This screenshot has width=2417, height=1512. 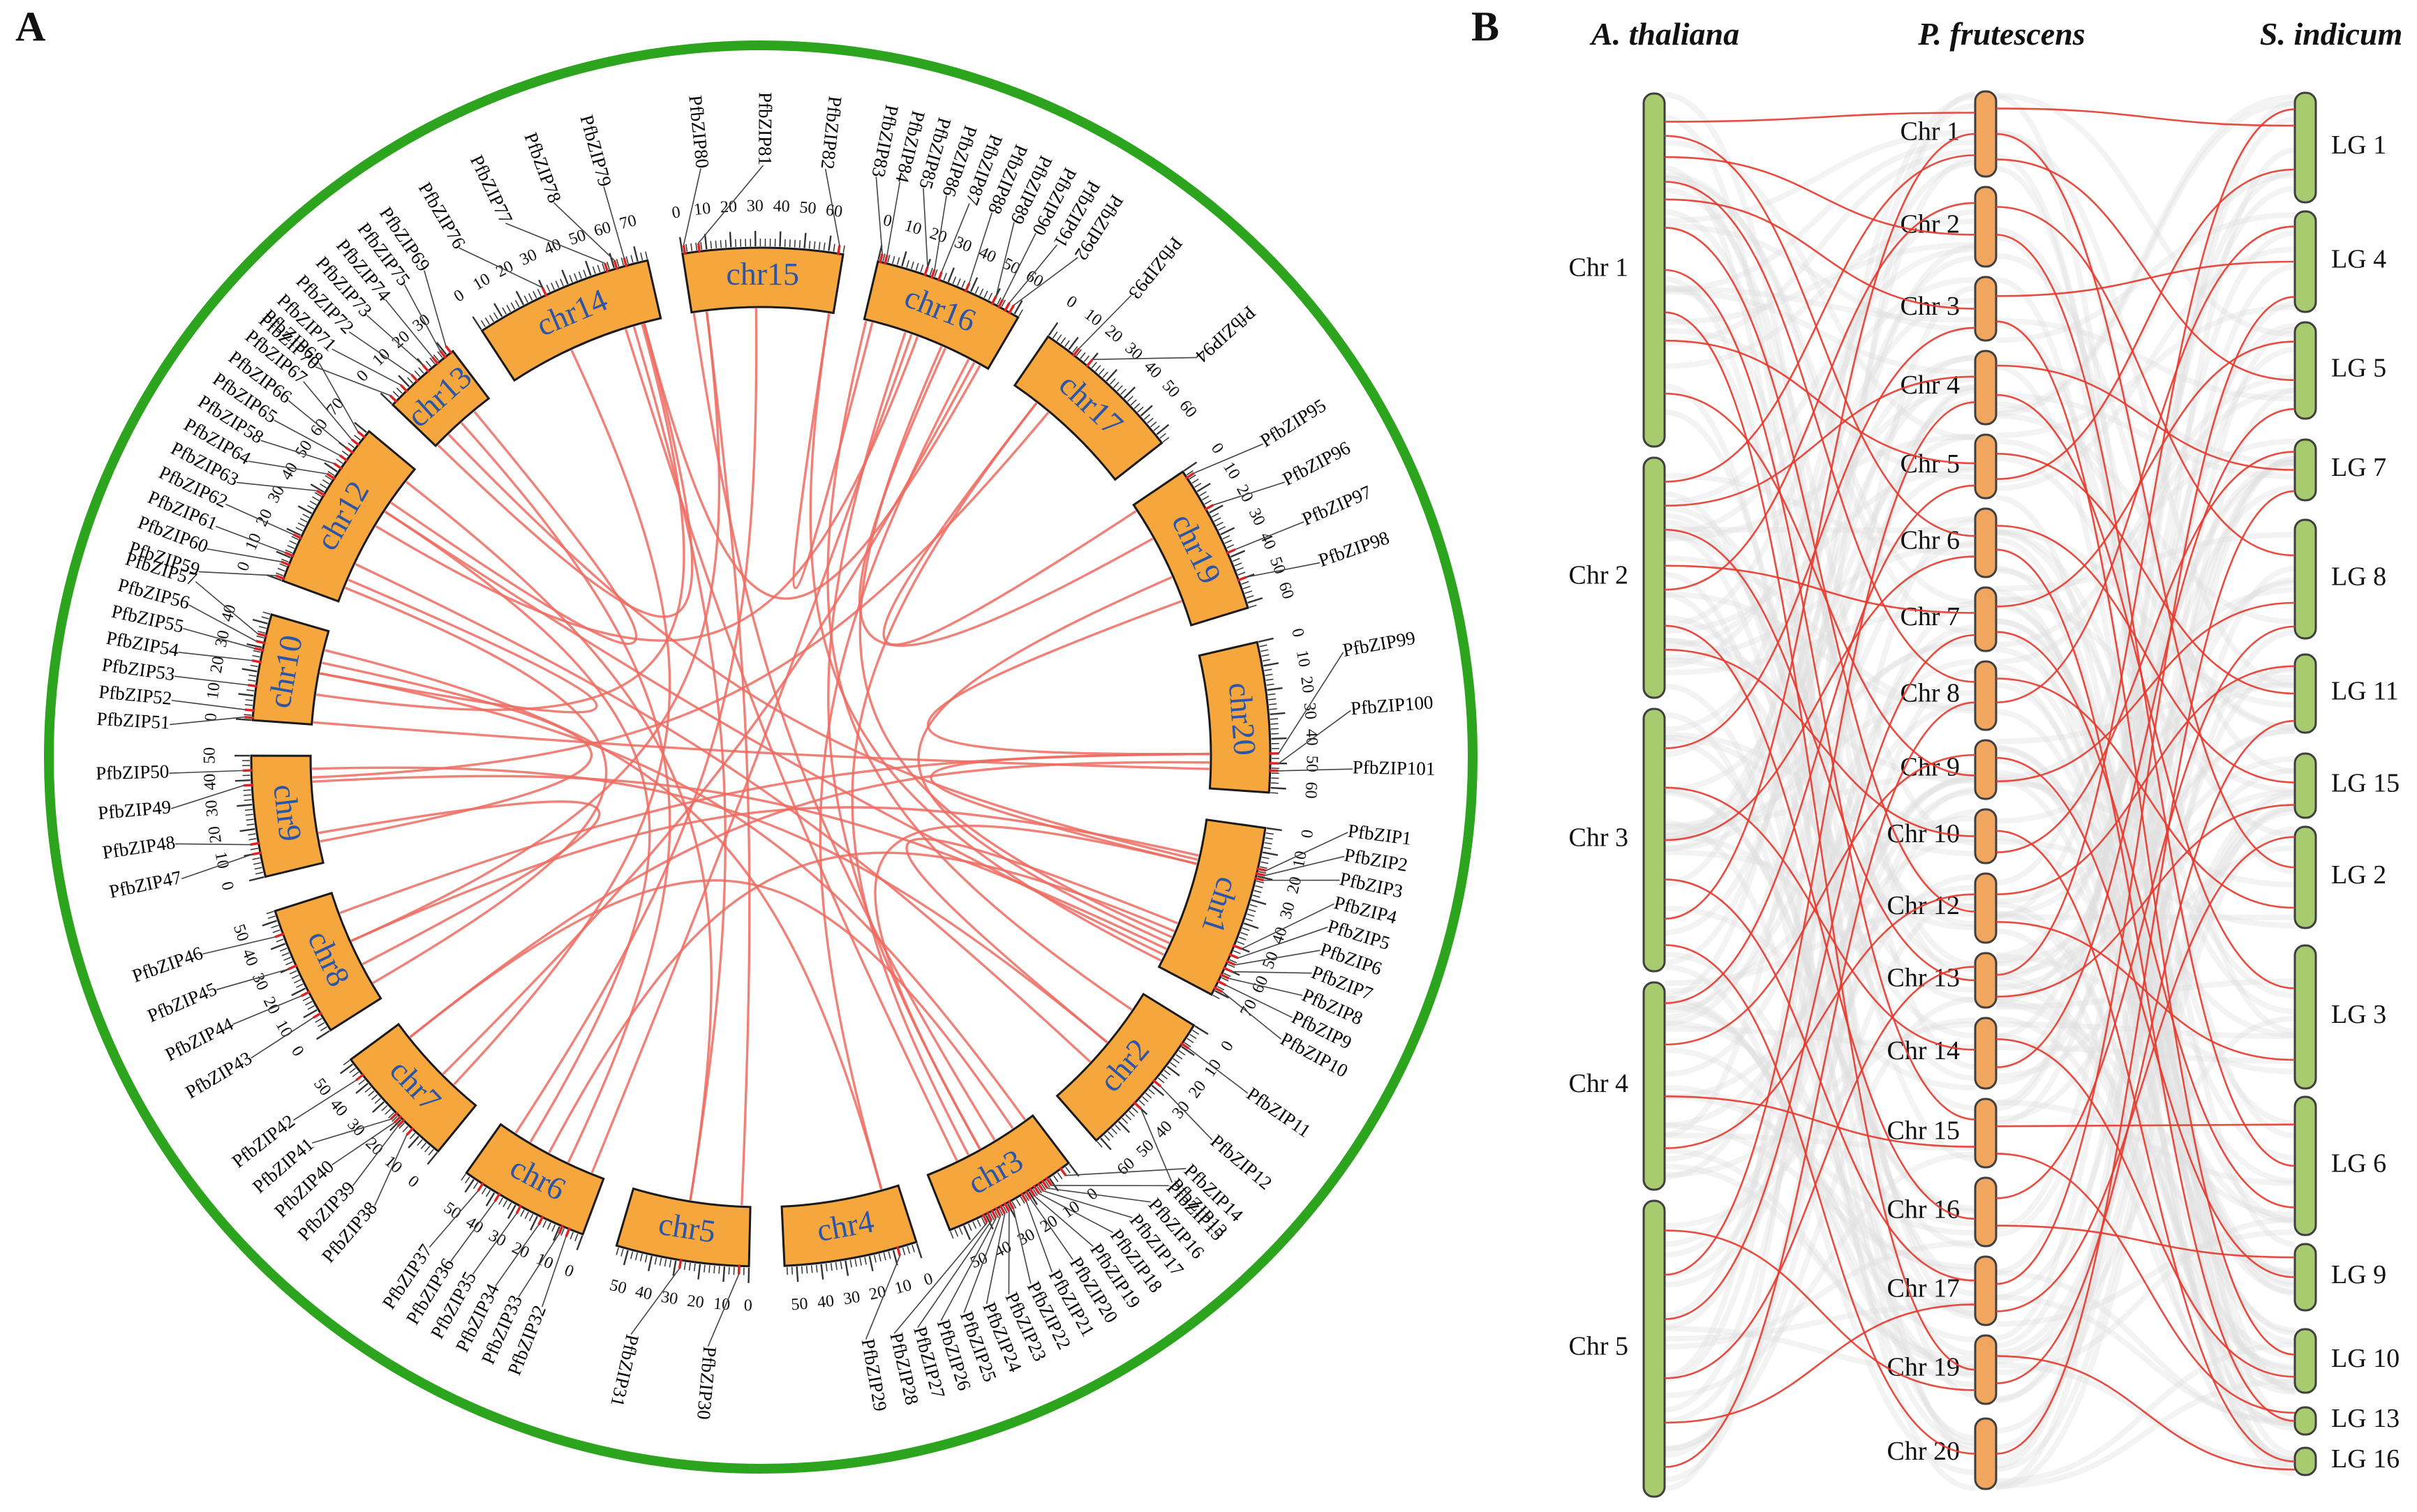 I want to click on gene-label-PfbZIP50: PfbZIP50, so click(x=133, y=772).